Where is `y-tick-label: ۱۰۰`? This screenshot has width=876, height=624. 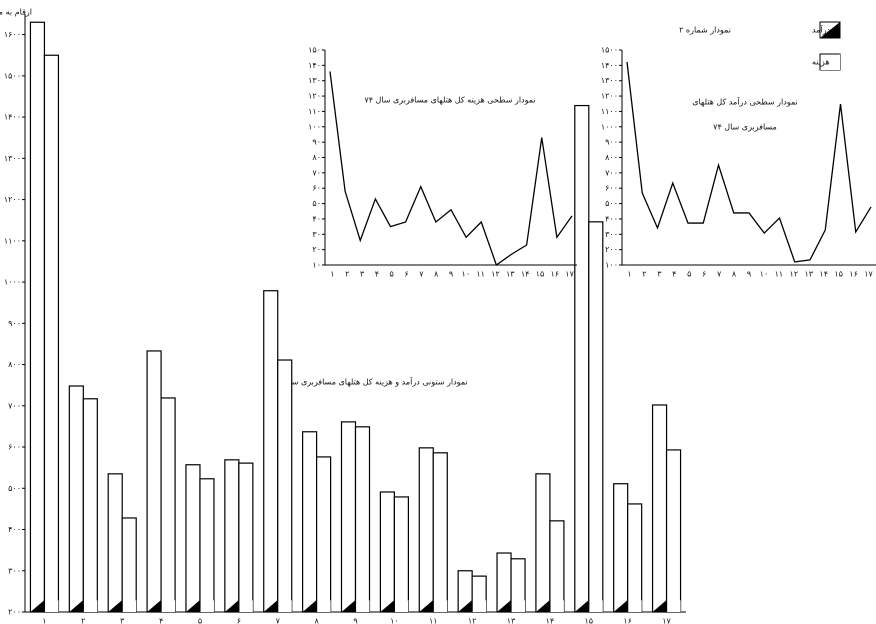
y-tick-label: ۱۰۰ is located at coordinates (314, 126).